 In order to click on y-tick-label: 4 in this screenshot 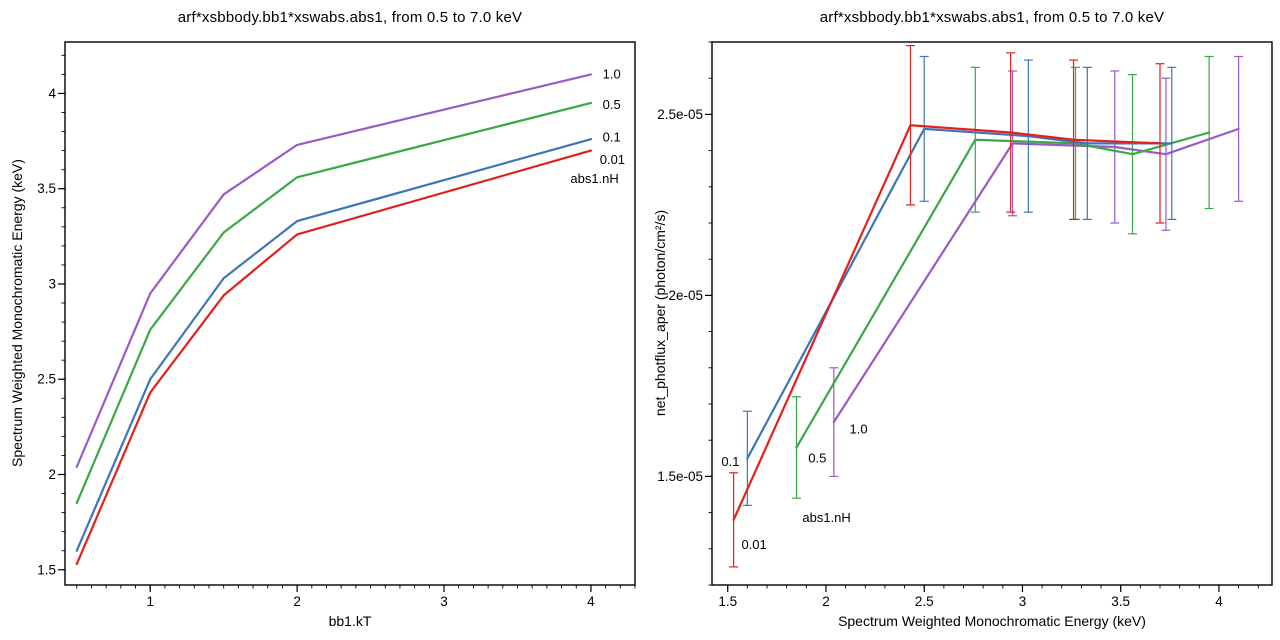, I will do `click(52, 93)`.